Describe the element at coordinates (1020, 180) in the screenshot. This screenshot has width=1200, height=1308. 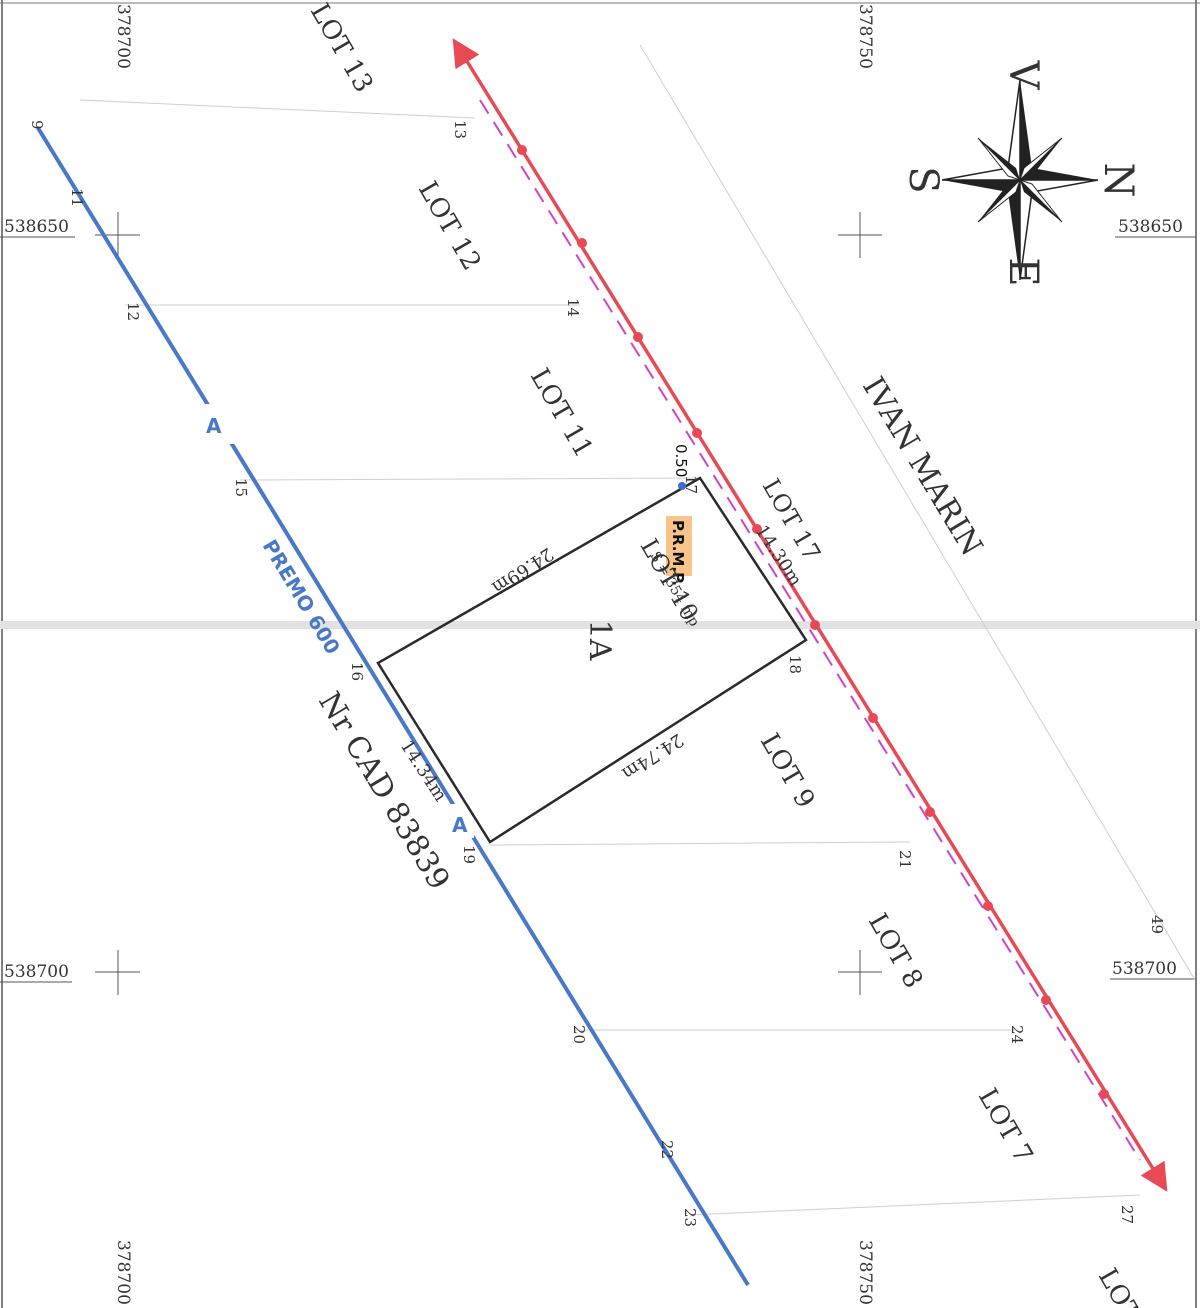
I see `compass-rose-icon` at that location.